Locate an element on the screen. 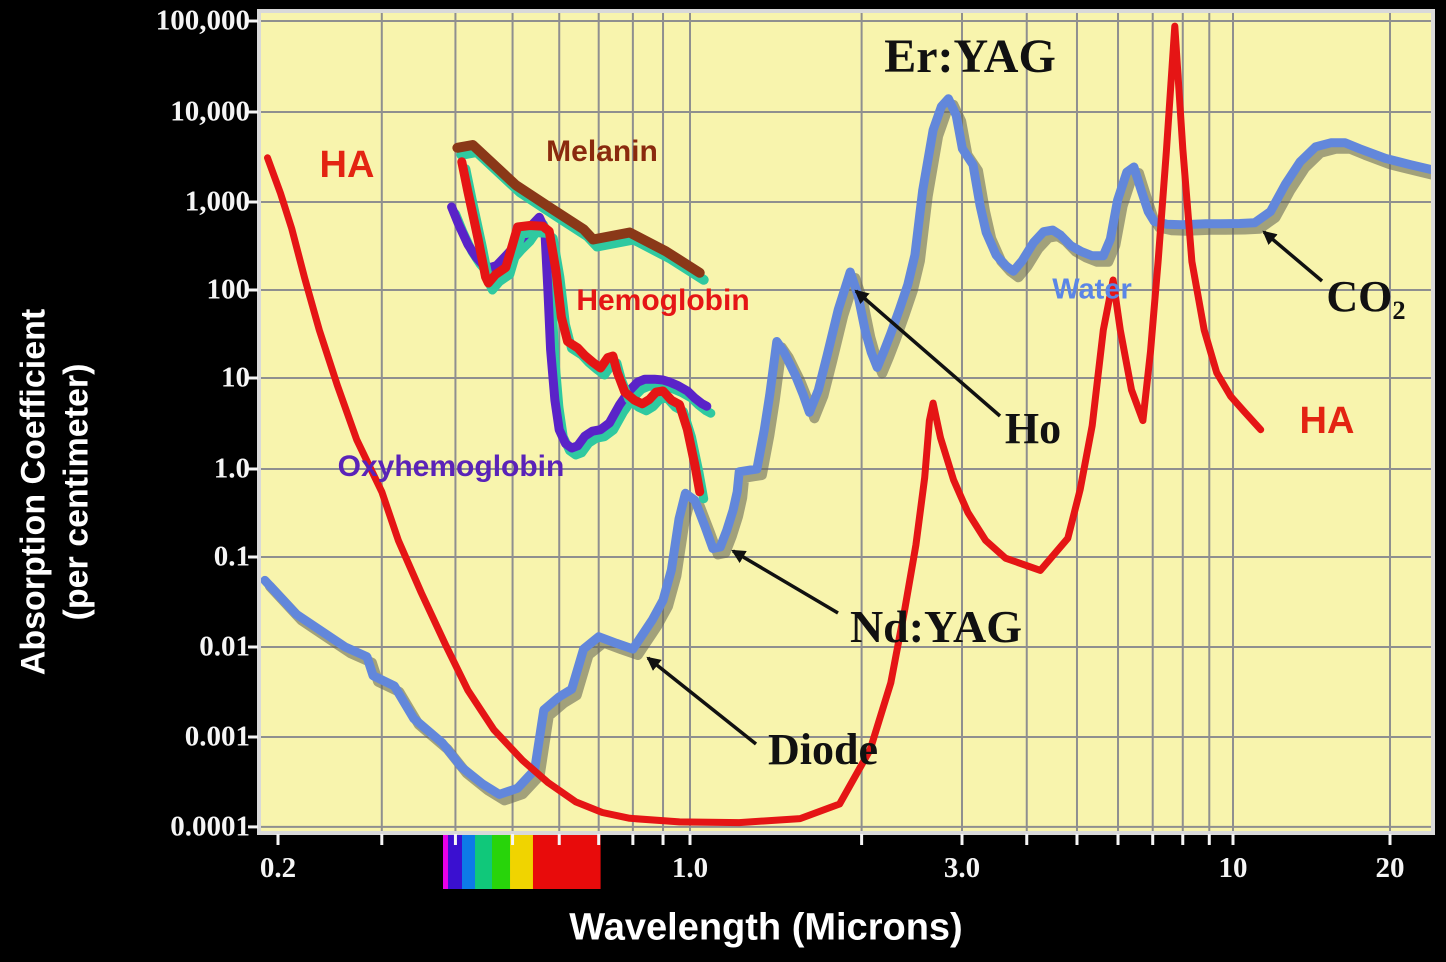  oxyhemoglobin-curve is located at coordinates (579, 327).